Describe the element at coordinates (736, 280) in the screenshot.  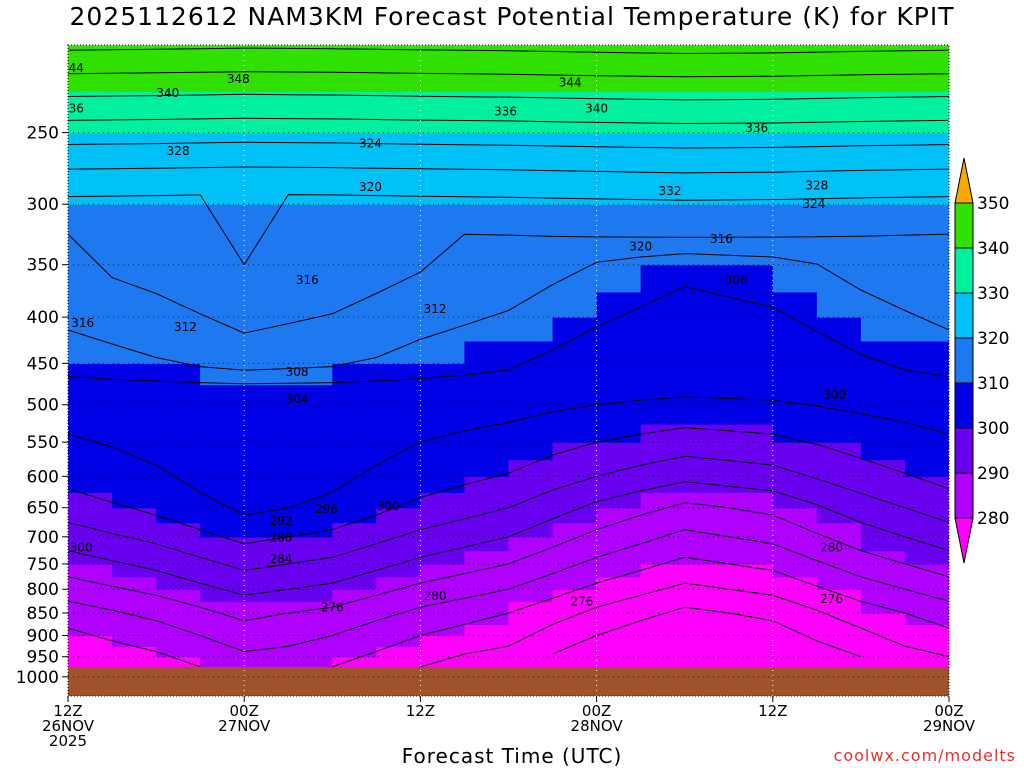
I see `contour-label: 308` at that location.